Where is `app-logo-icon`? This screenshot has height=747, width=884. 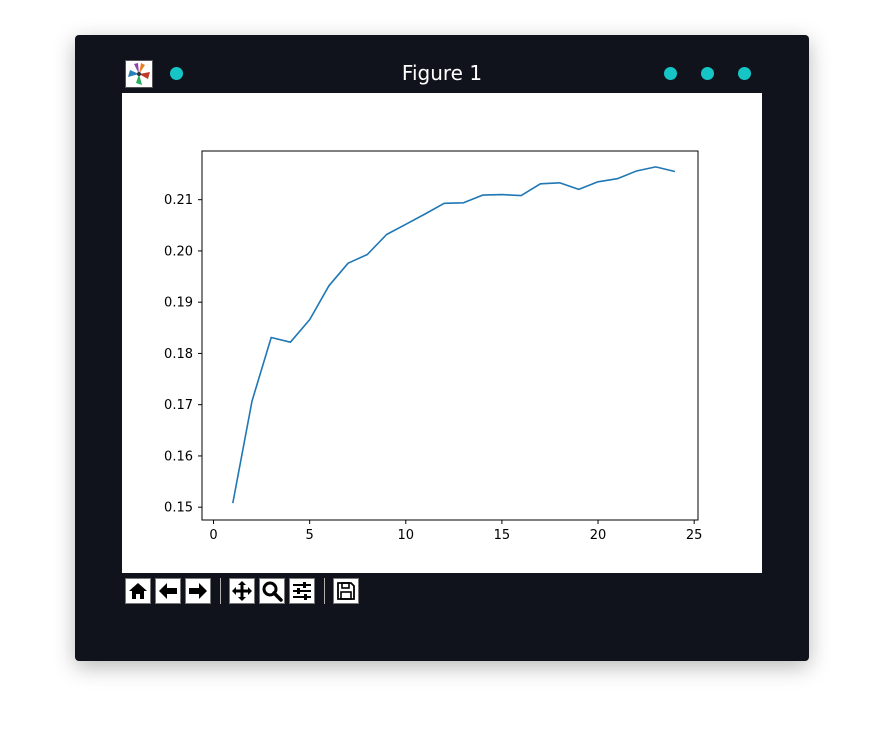 app-logo-icon is located at coordinates (139, 74).